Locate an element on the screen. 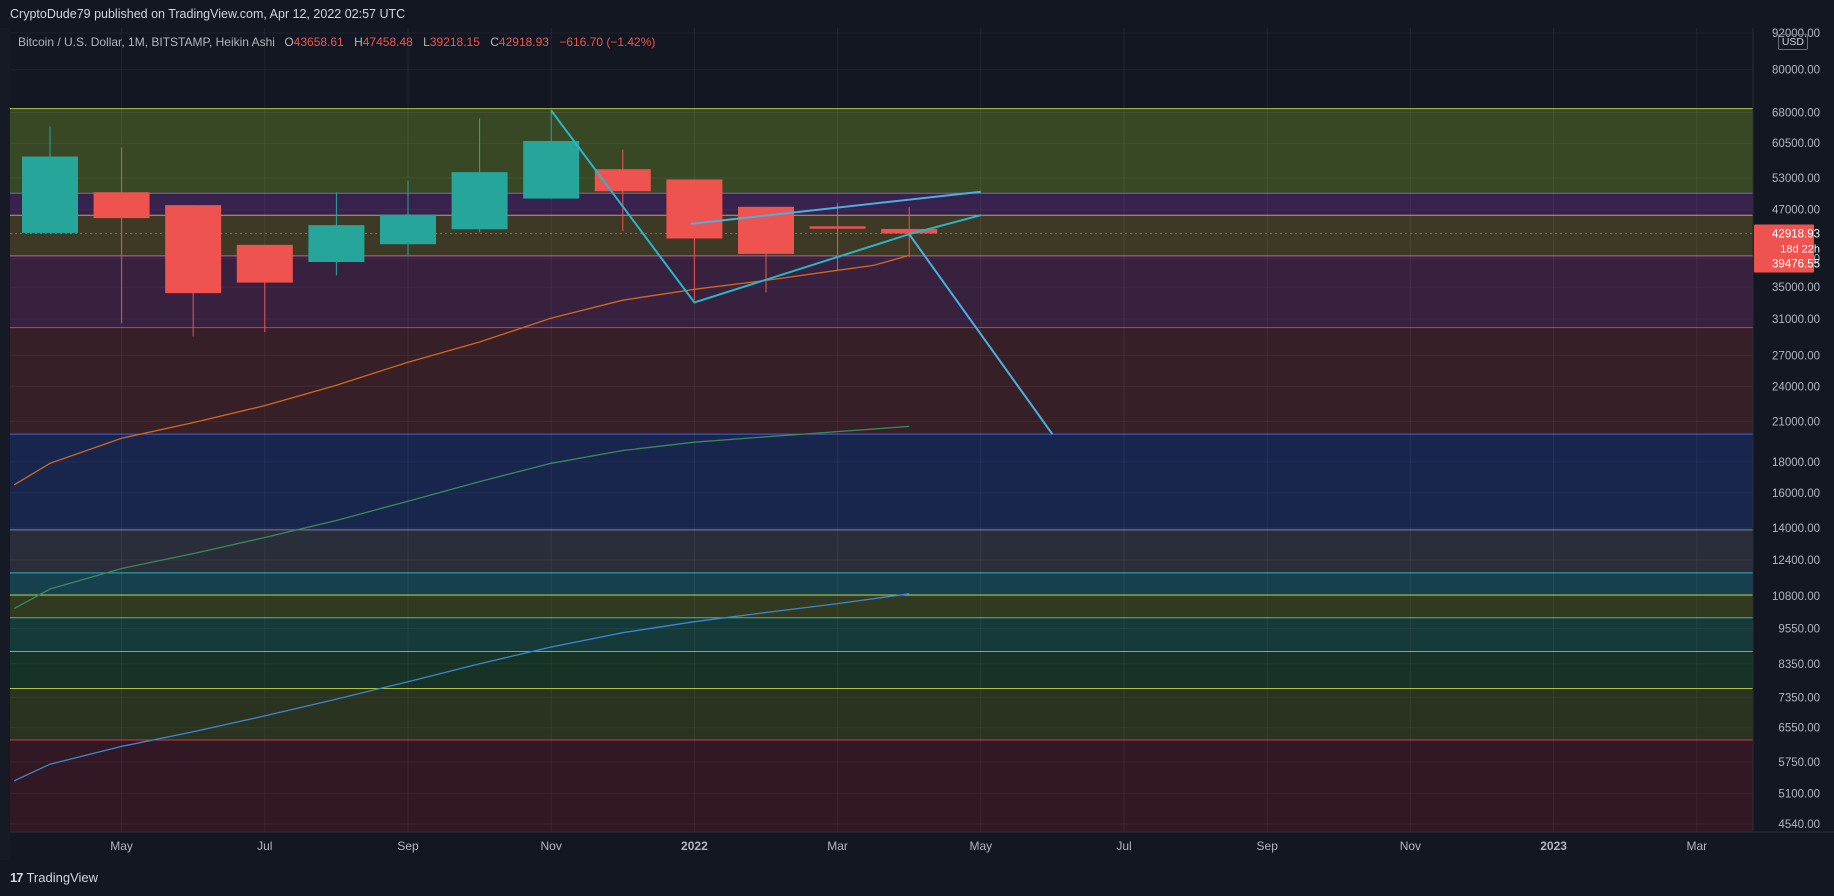  price-tick-label: 5100.00 is located at coordinates (1799, 794).